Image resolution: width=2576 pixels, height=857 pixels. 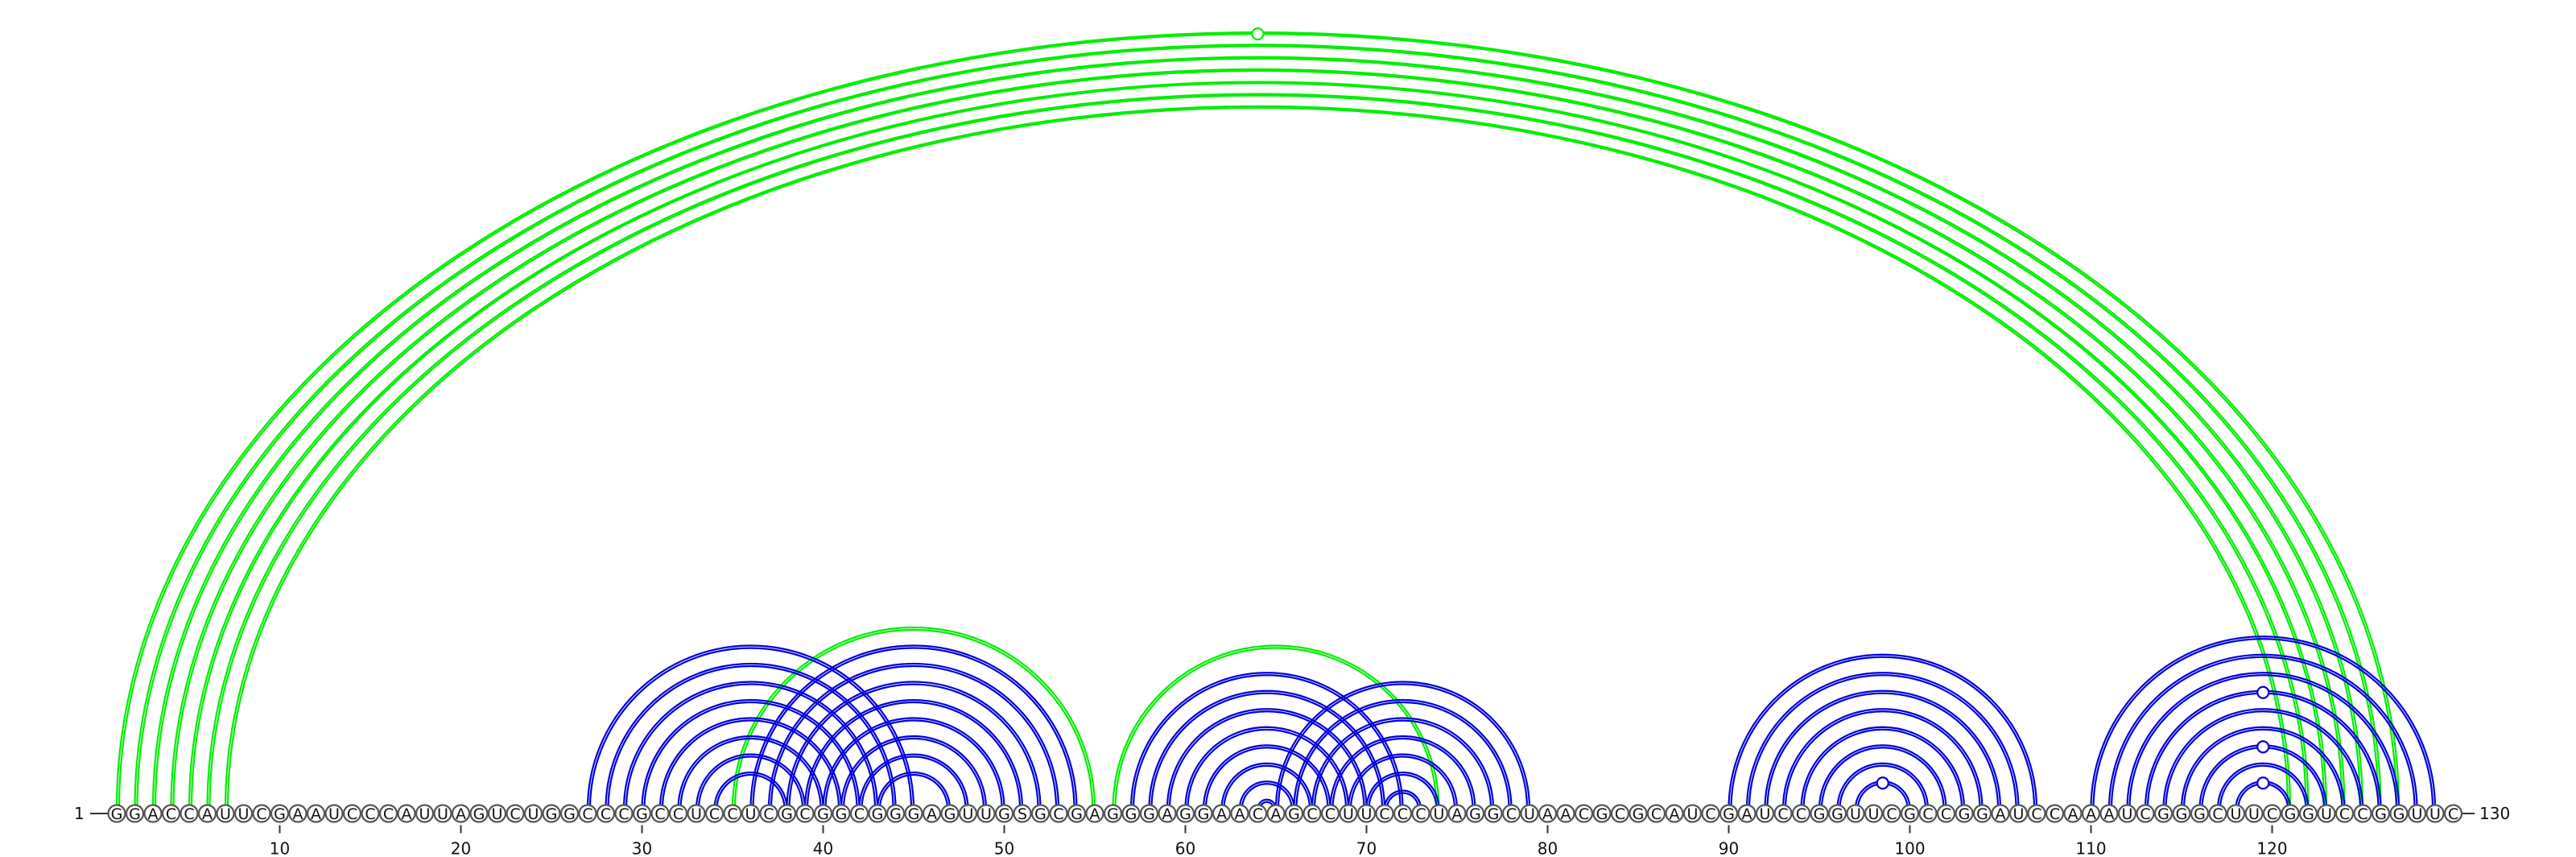 I want to click on nucleotide-letter-63: A, so click(x=1240, y=814).